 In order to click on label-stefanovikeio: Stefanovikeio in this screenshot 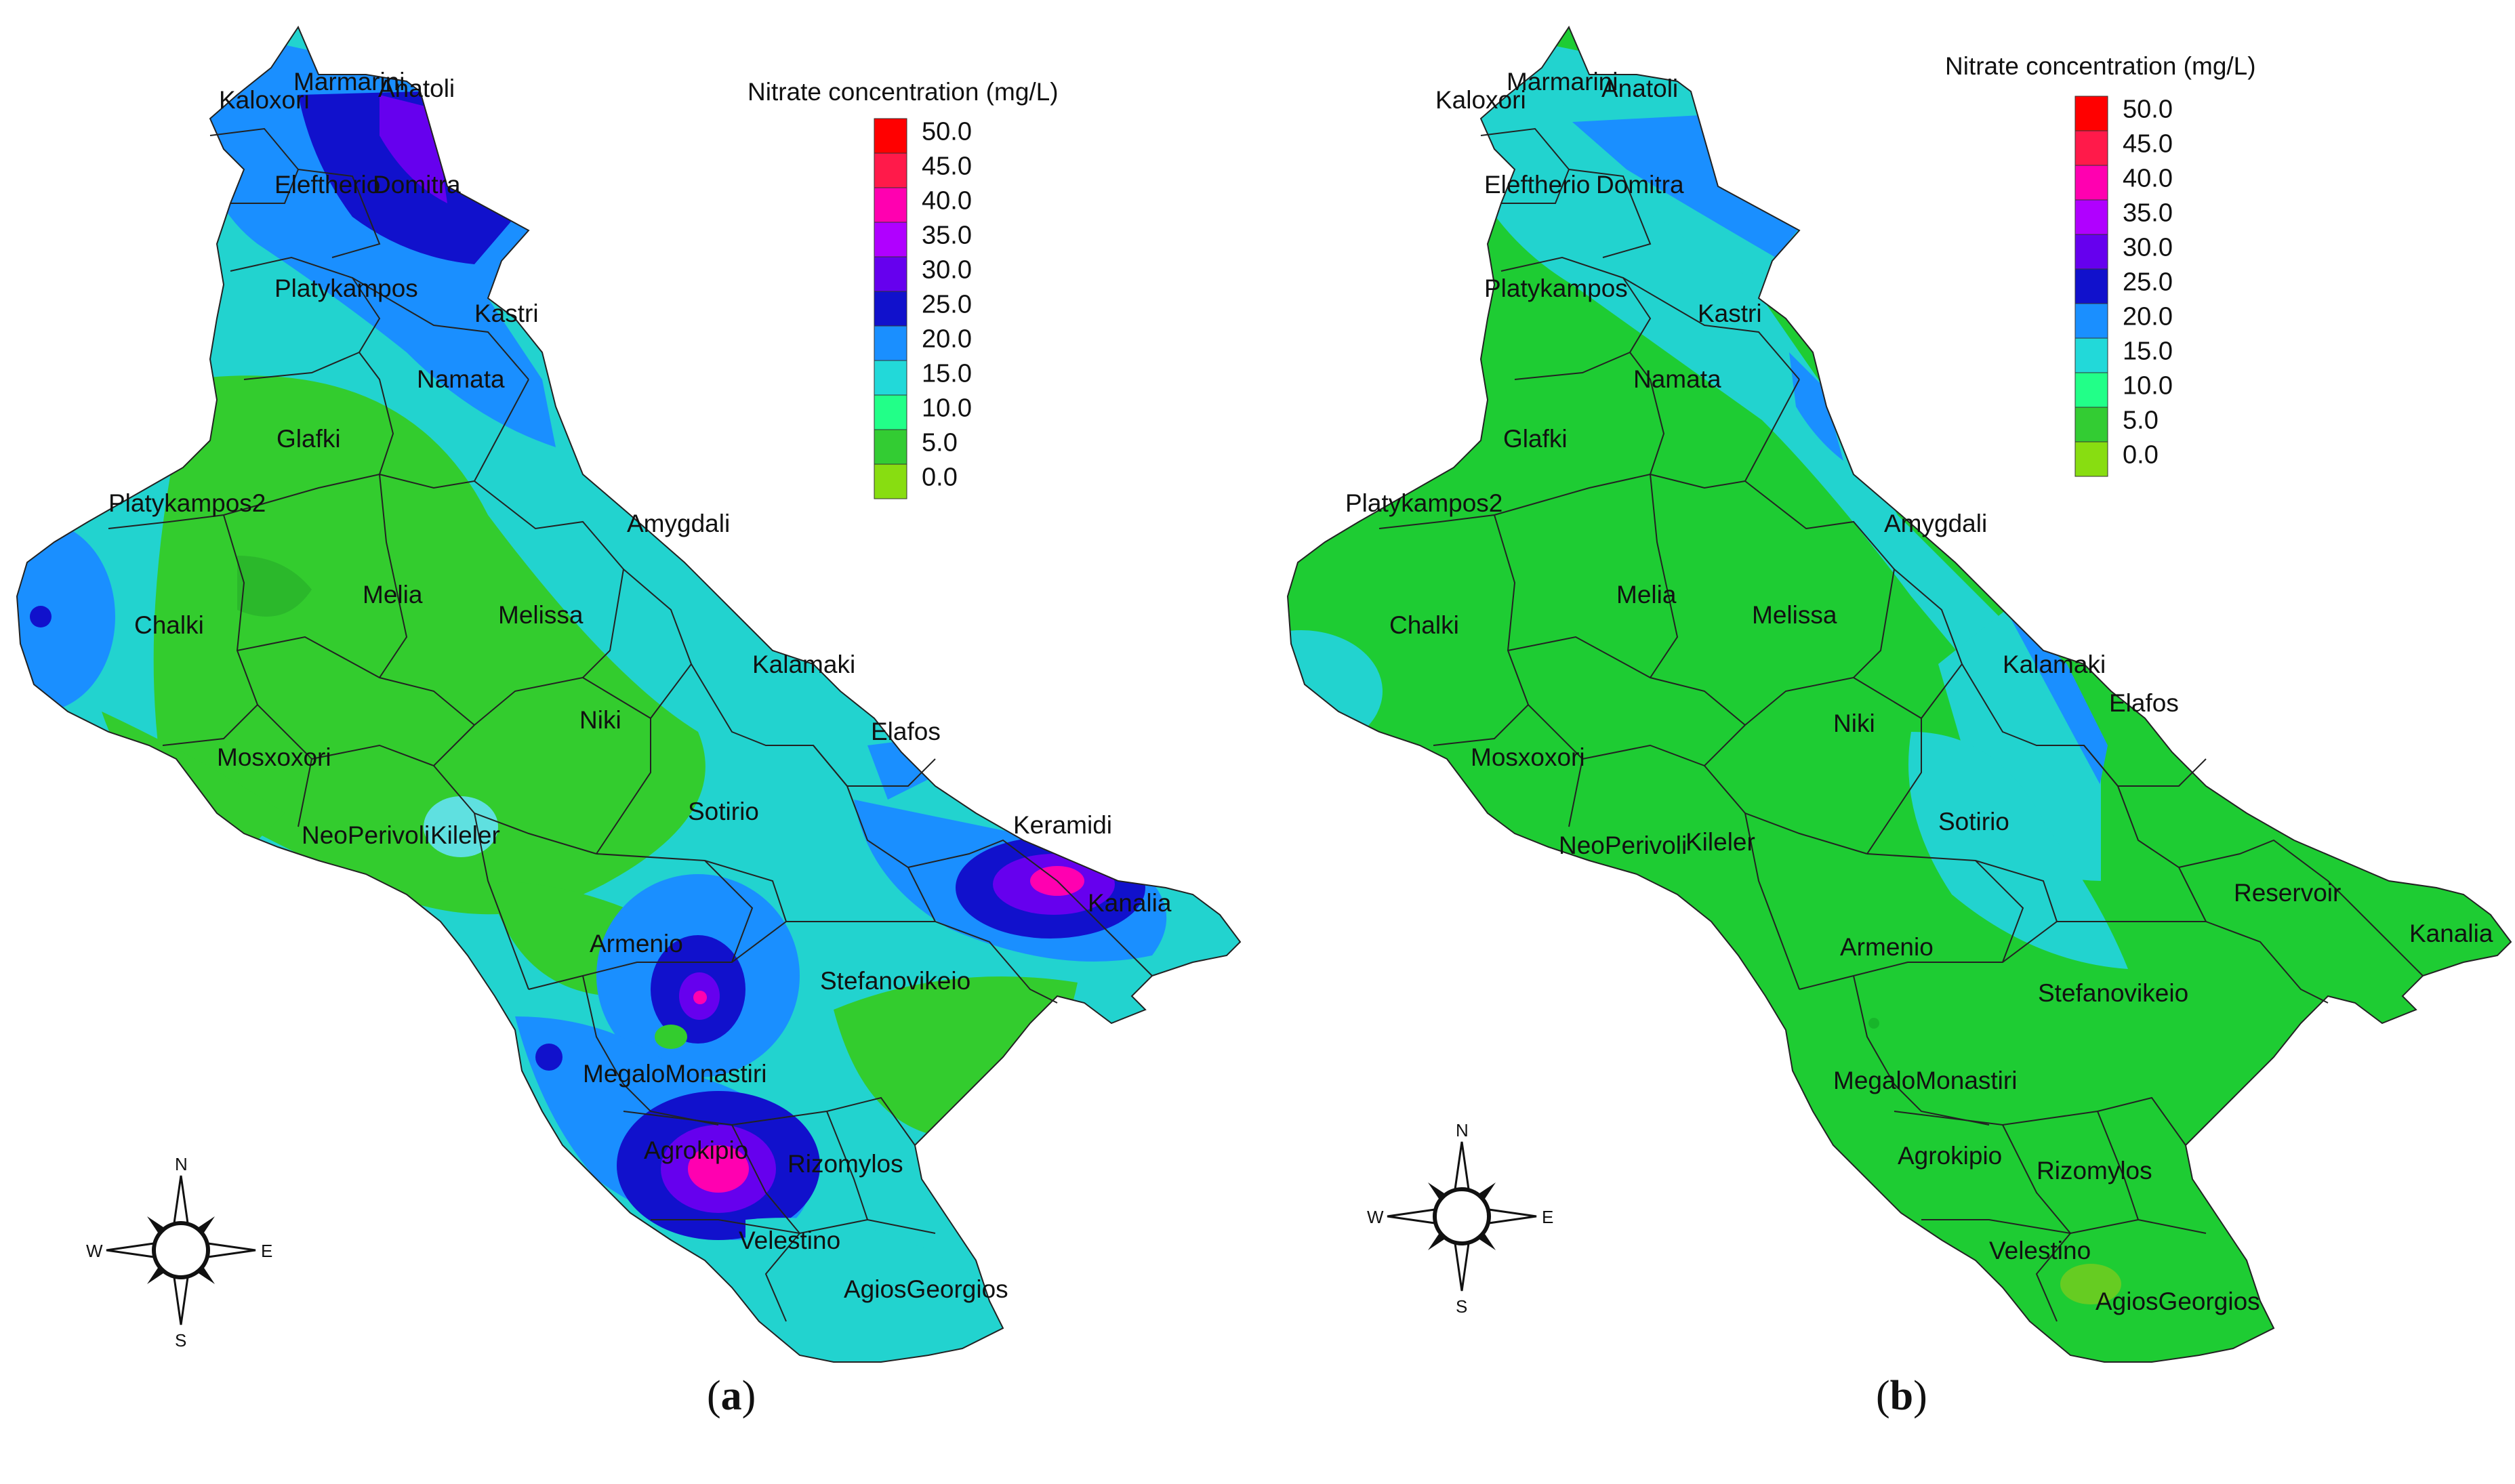, I will do `click(895, 981)`.